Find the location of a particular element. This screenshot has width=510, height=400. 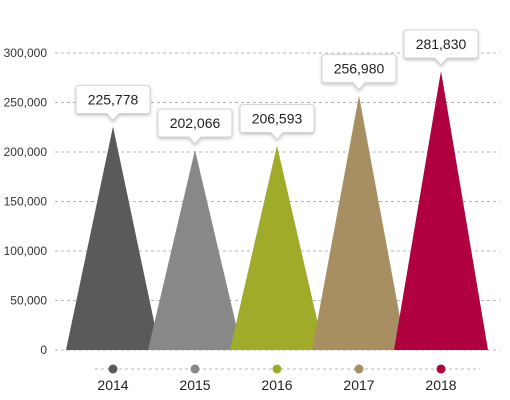

x-axis: 2014 2015 2016 2017 2018 is located at coordinates (287, 378).